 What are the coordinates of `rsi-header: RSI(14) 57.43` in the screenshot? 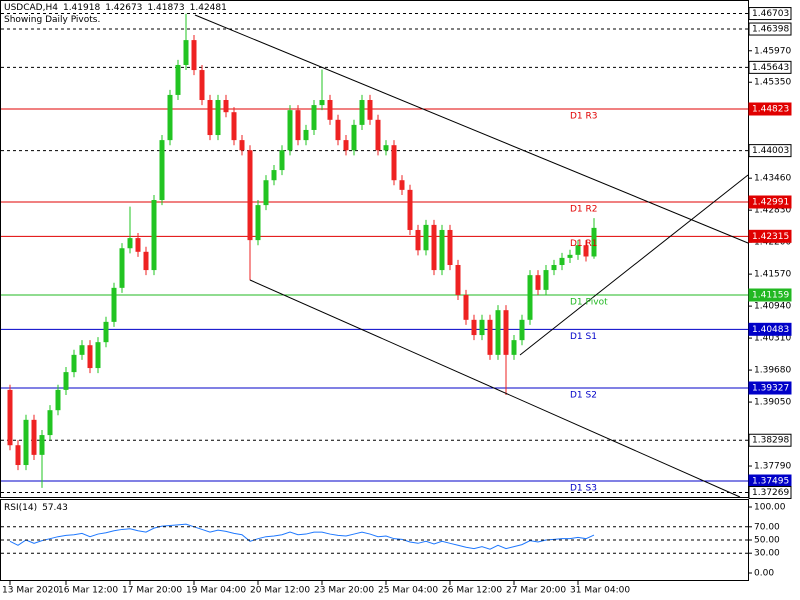 It's located at (38, 508).